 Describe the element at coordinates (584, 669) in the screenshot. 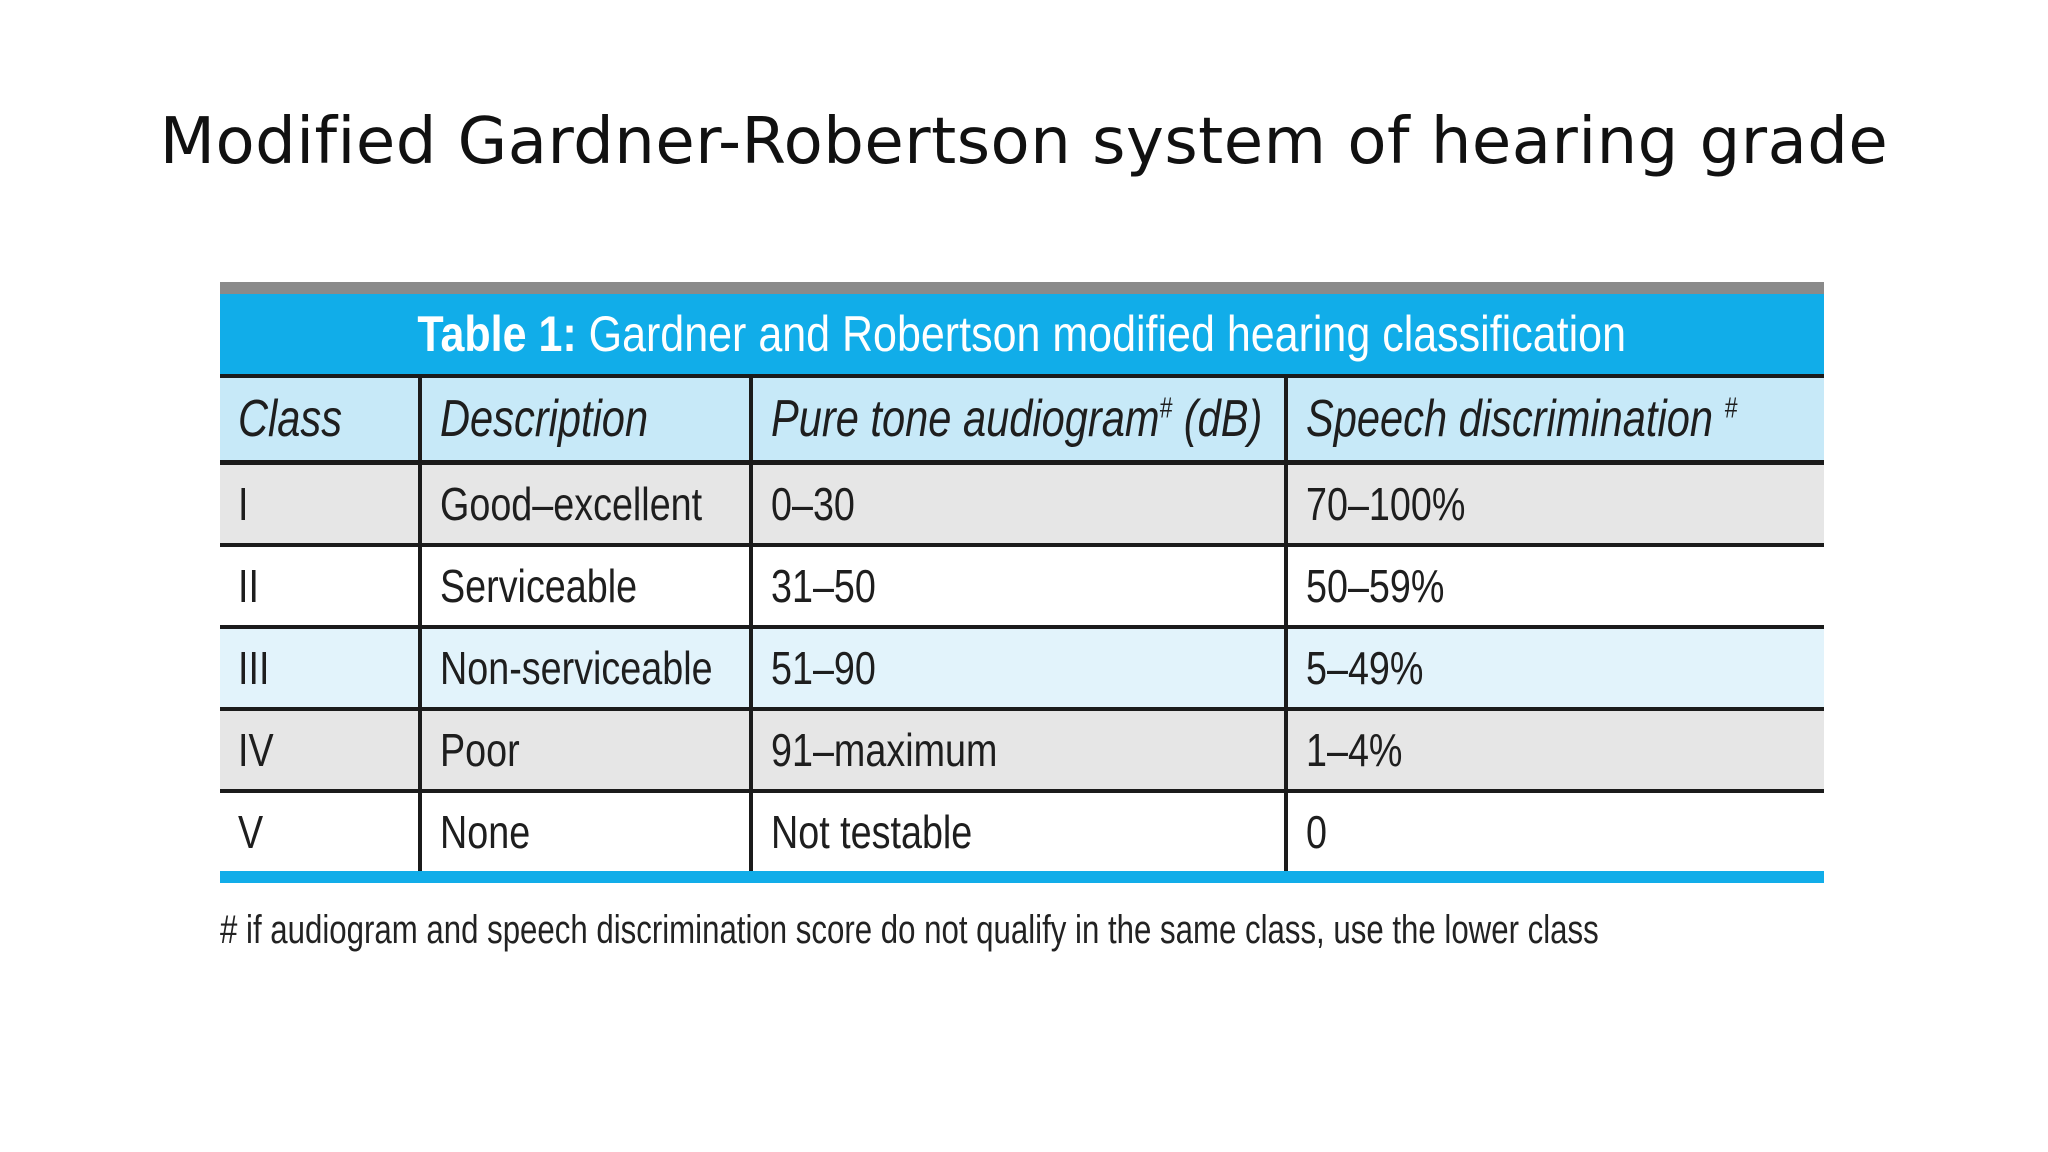

I see `cell-description: Non-serviceable` at that location.